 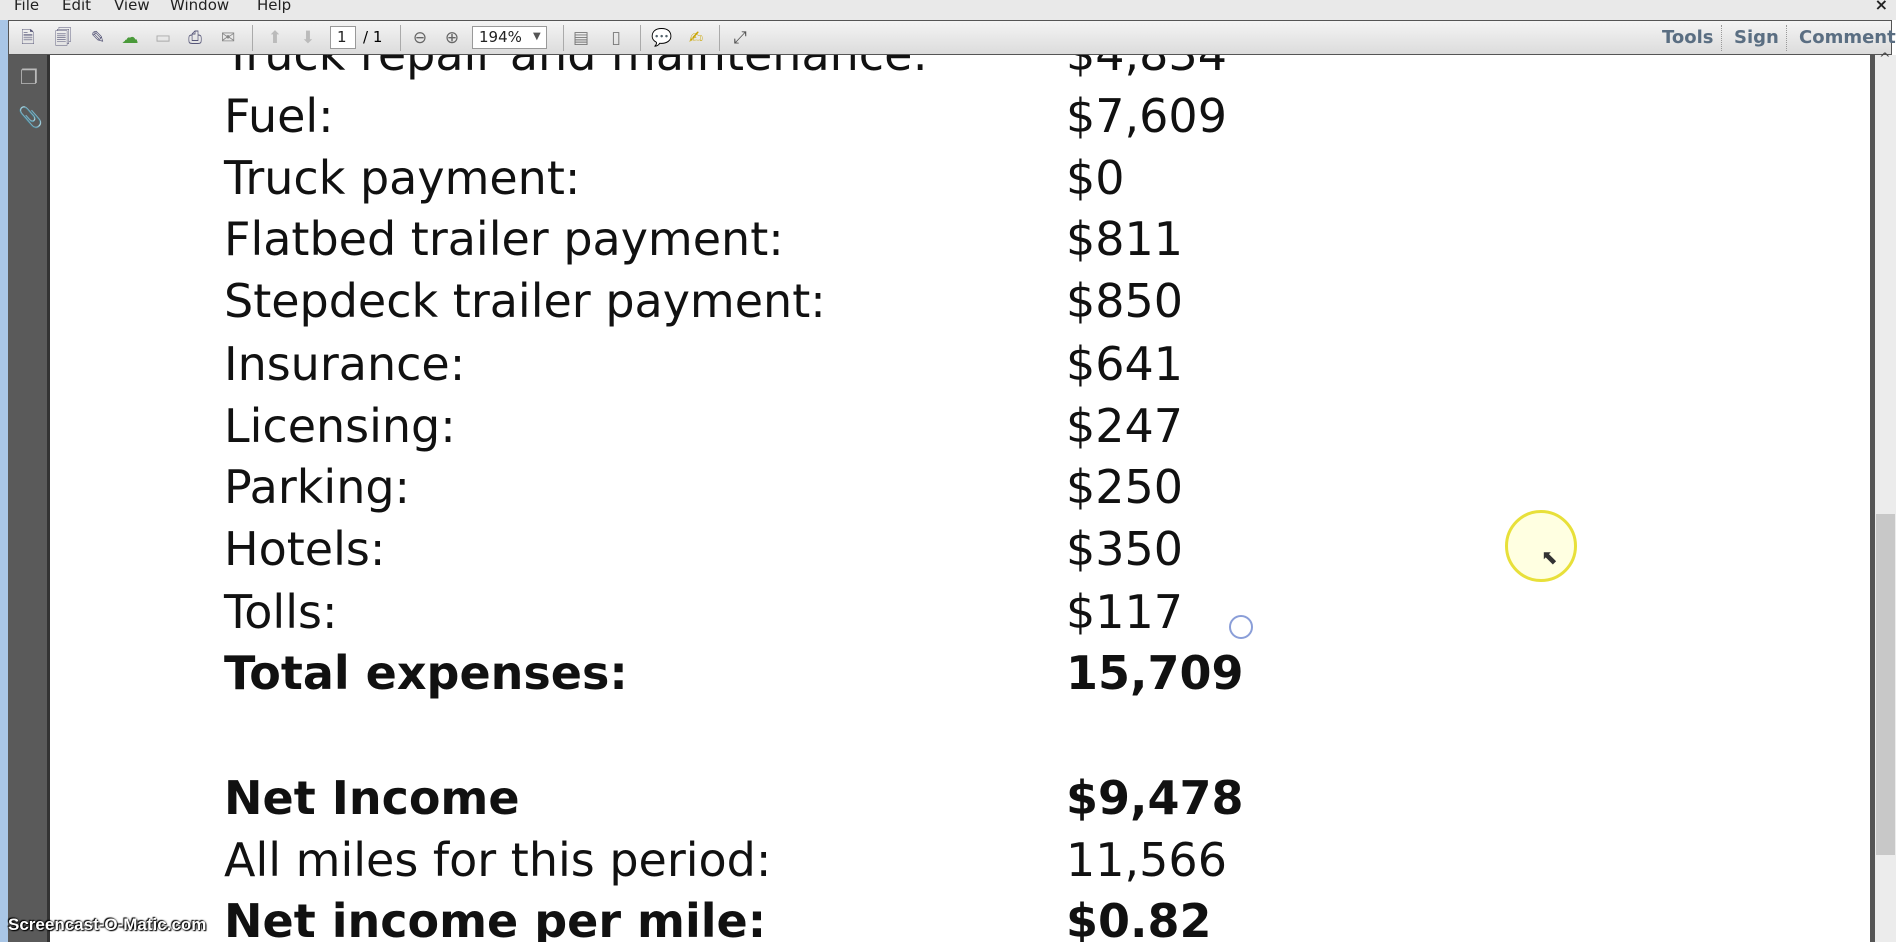 I want to click on fit-page-icon: ▯, so click(x=616, y=38).